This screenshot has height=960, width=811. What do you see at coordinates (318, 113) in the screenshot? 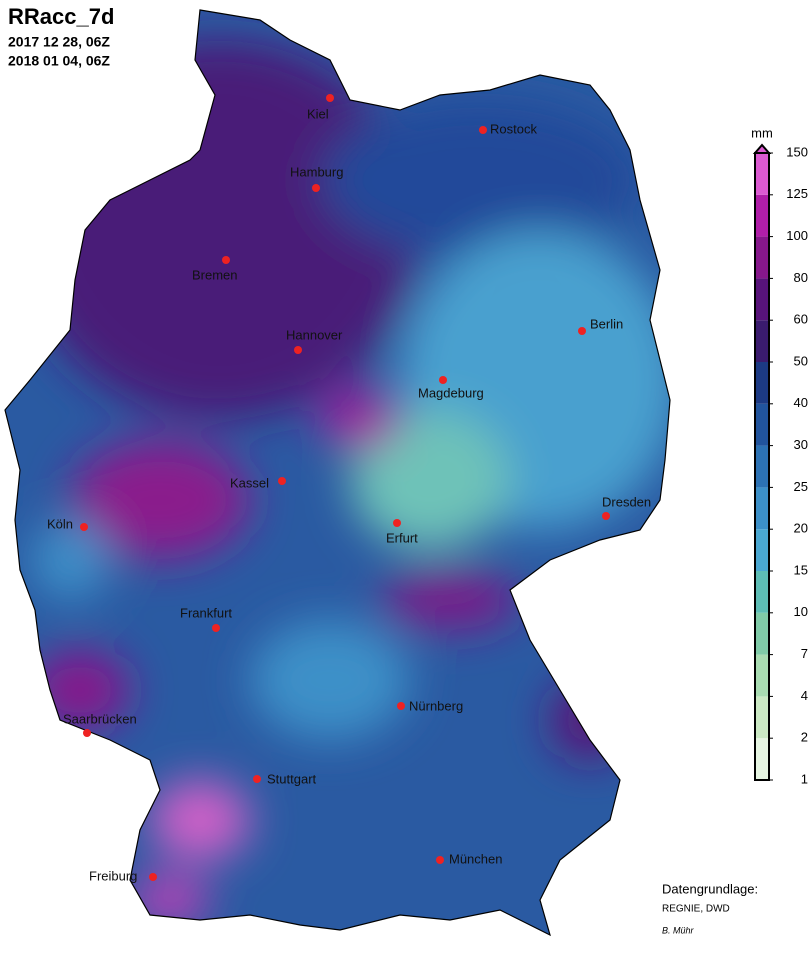
I see `city-label: Kiel` at bounding box center [318, 113].